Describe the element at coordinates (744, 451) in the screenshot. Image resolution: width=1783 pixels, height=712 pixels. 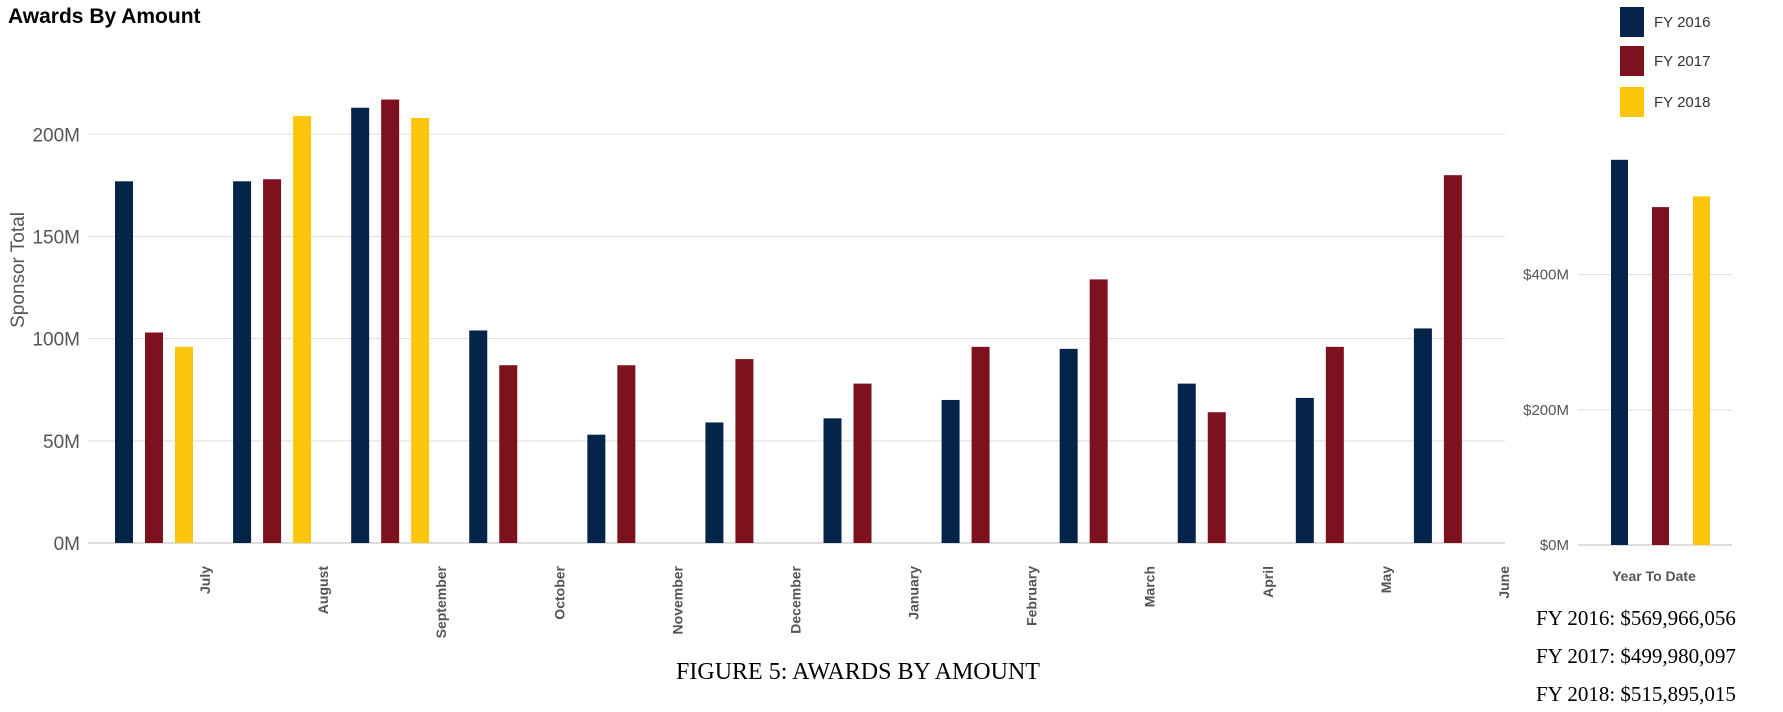
I see `bar-december-fy-2017` at that location.